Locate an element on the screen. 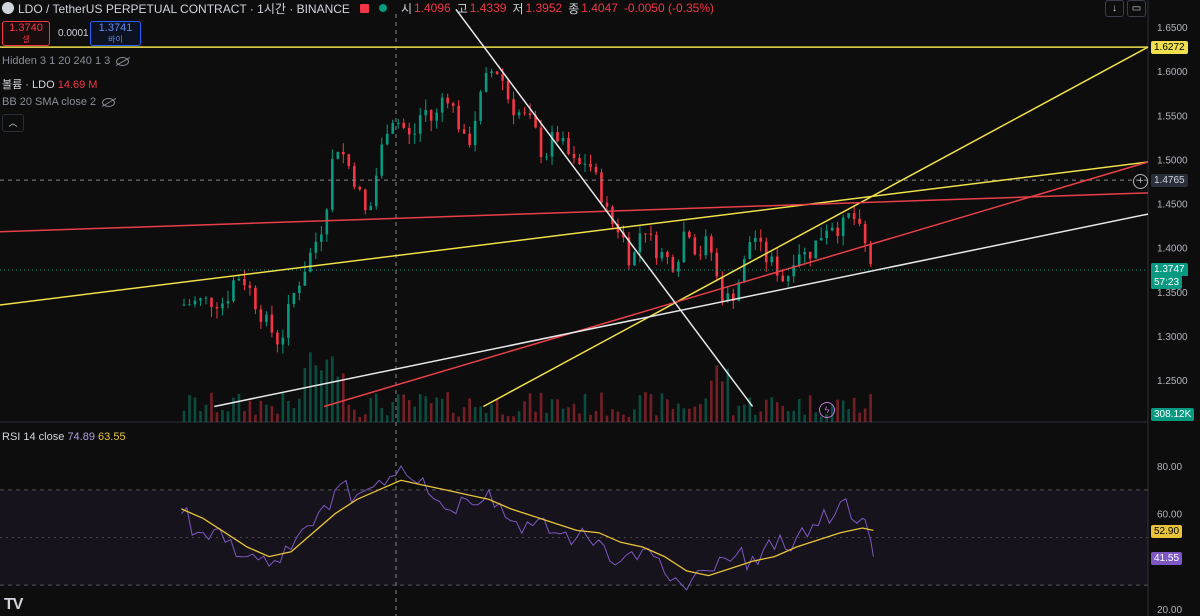 This screenshot has width=1200, height=616. price-tag-cursor: 1.4765 is located at coordinates (1169, 180).